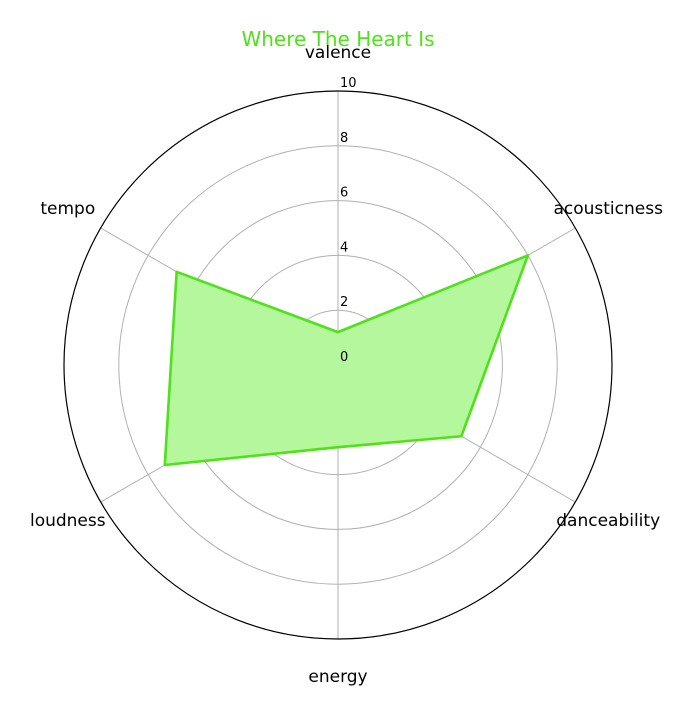  I want to click on tick-label-2: 2, so click(344, 302).